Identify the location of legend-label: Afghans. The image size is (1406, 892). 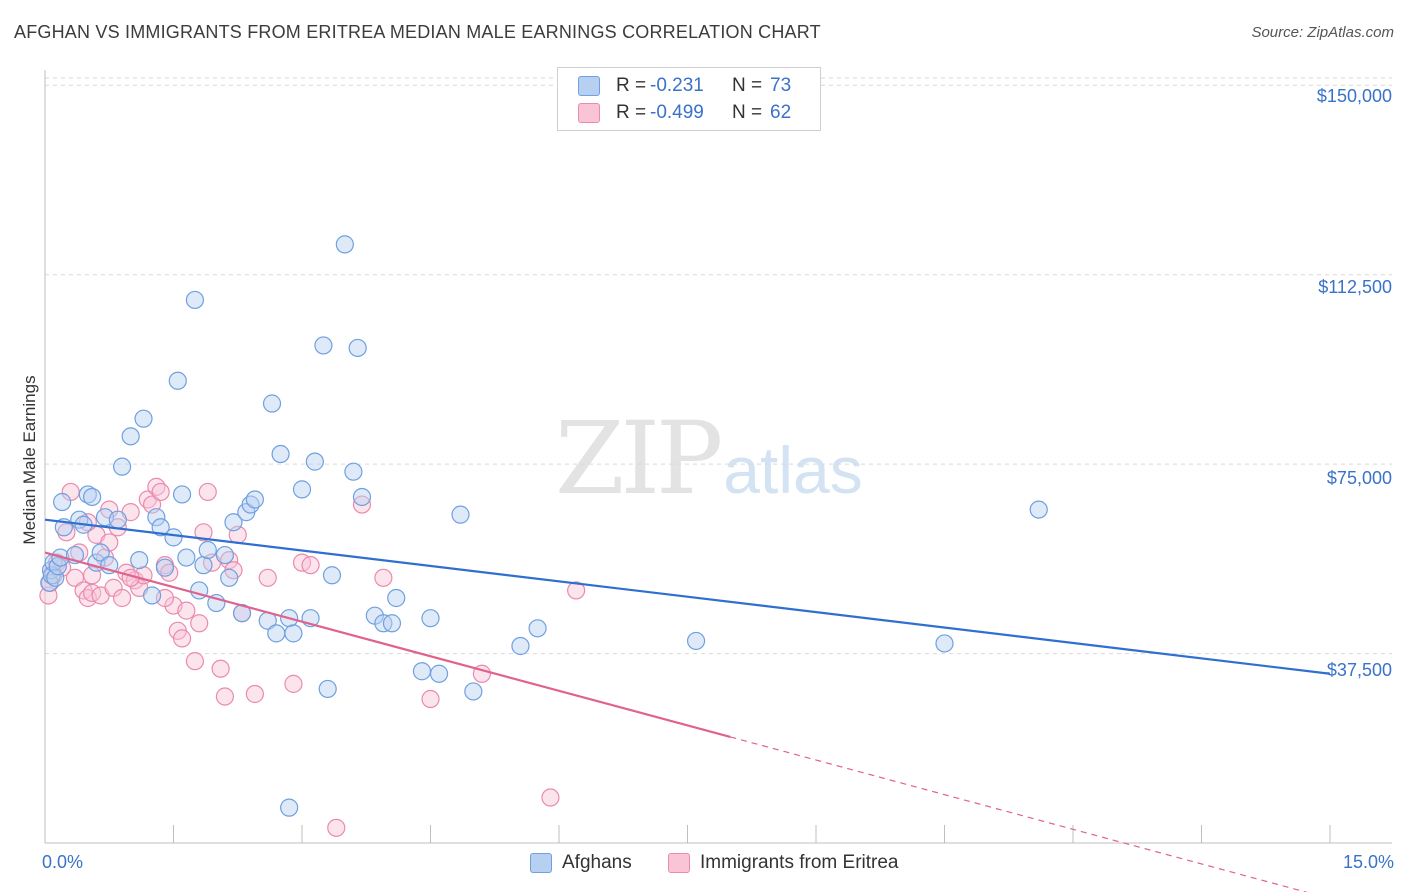
(597, 862).